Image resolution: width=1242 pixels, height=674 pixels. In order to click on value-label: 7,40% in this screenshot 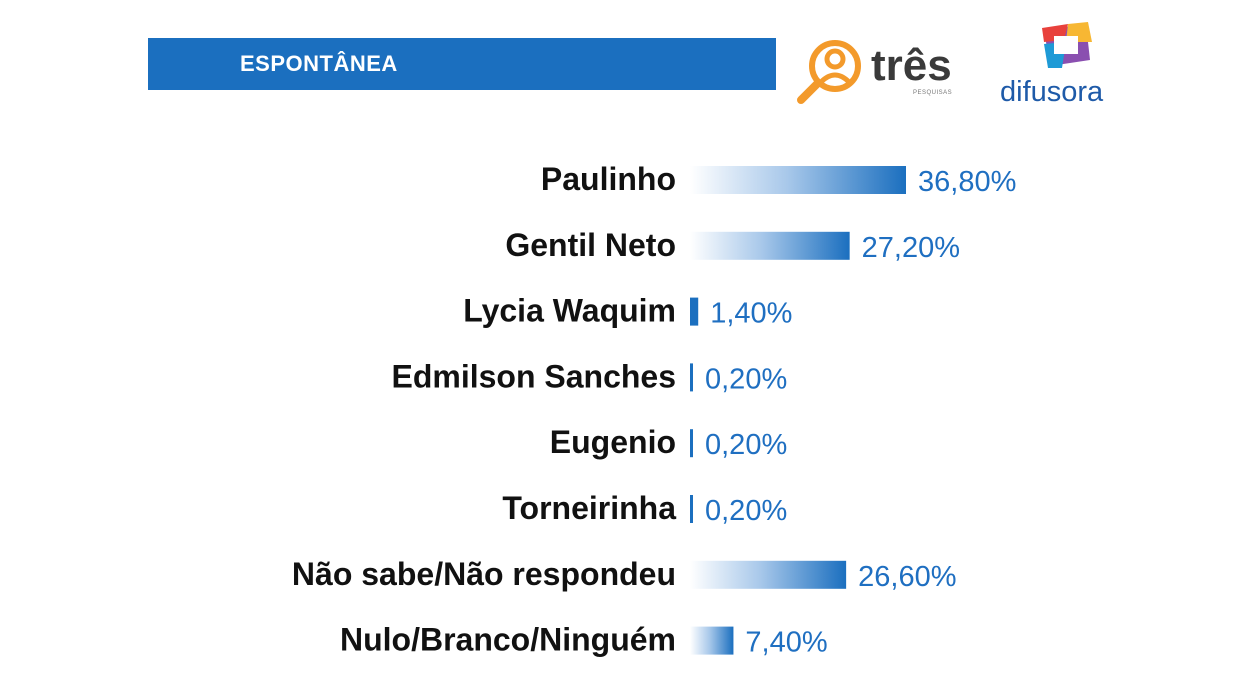, I will do `click(786, 643)`.